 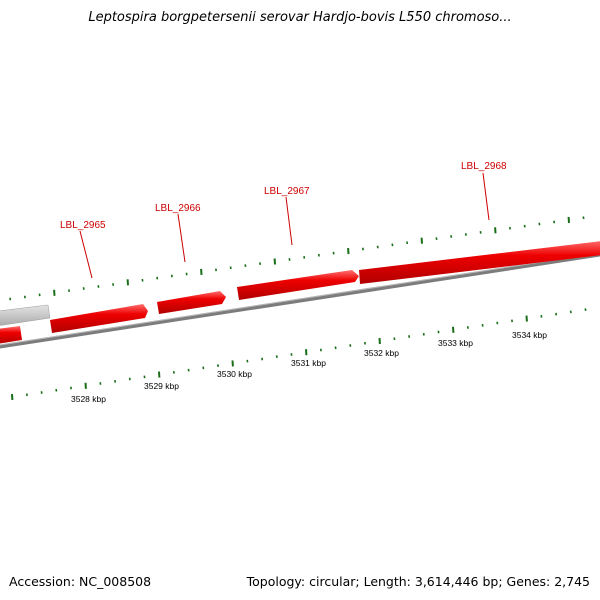 I want to click on scale-label: 3533 kbp, so click(x=455, y=343).